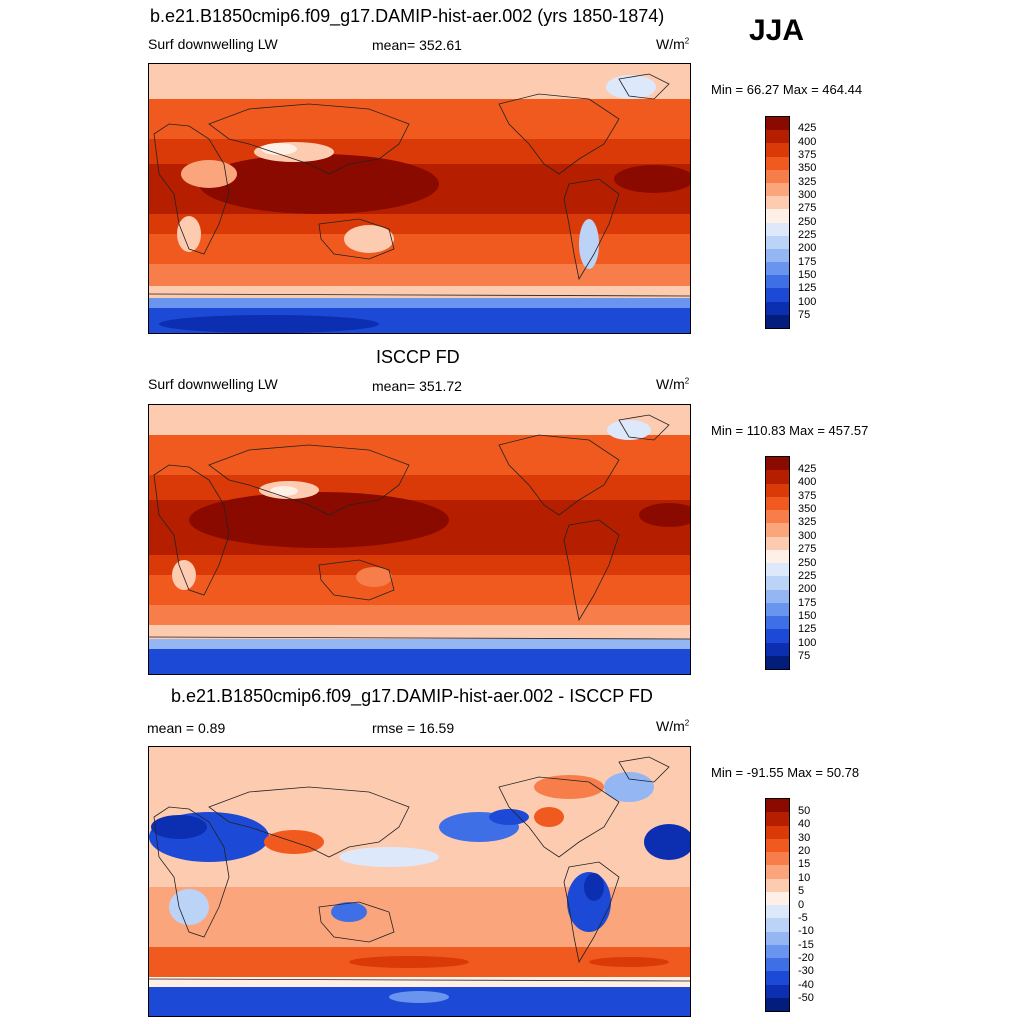 The width and height of the screenshot is (1024, 1024). What do you see at coordinates (419, 881) in the screenshot?
I see `map-diff` at bounding box center [419, 881].